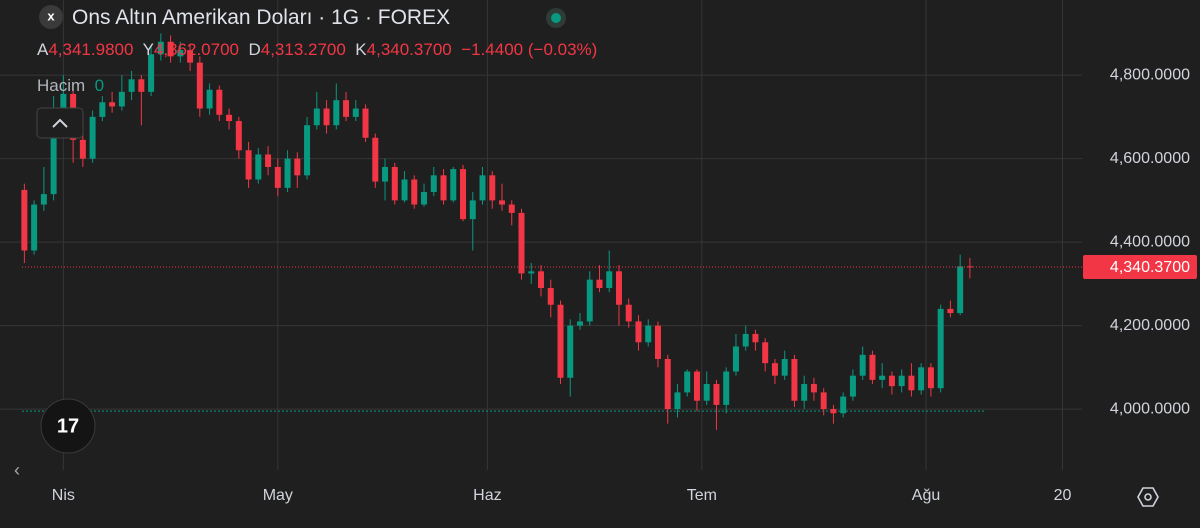 This screenshot has width=1200, height=528. I want to click on ohlc-value: 4,341.9800, so click(91, 49).